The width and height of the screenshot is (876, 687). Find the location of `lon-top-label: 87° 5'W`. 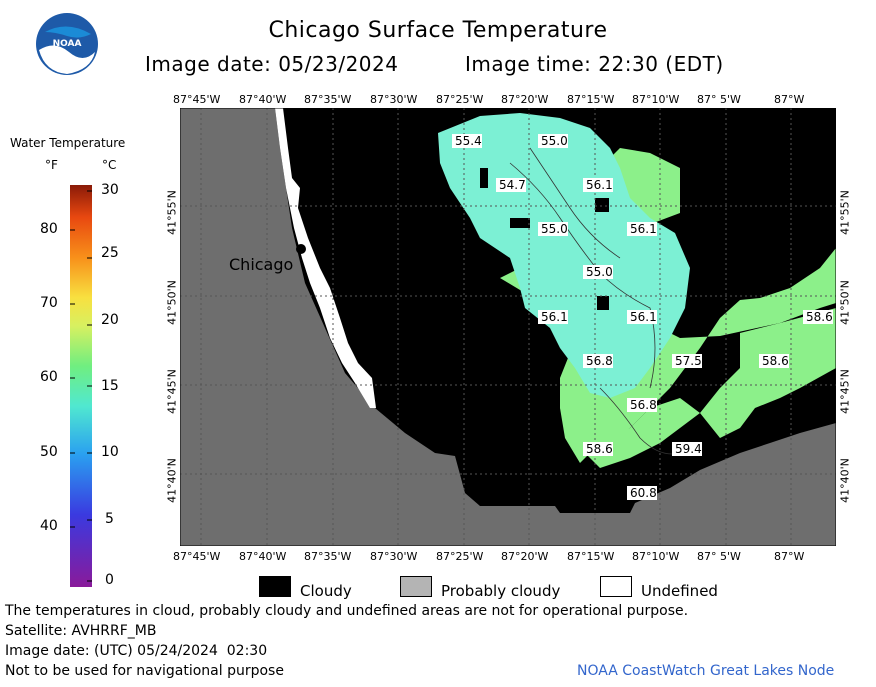

lon-top-label: 87° 5'W is located at coordinates (719, 99).